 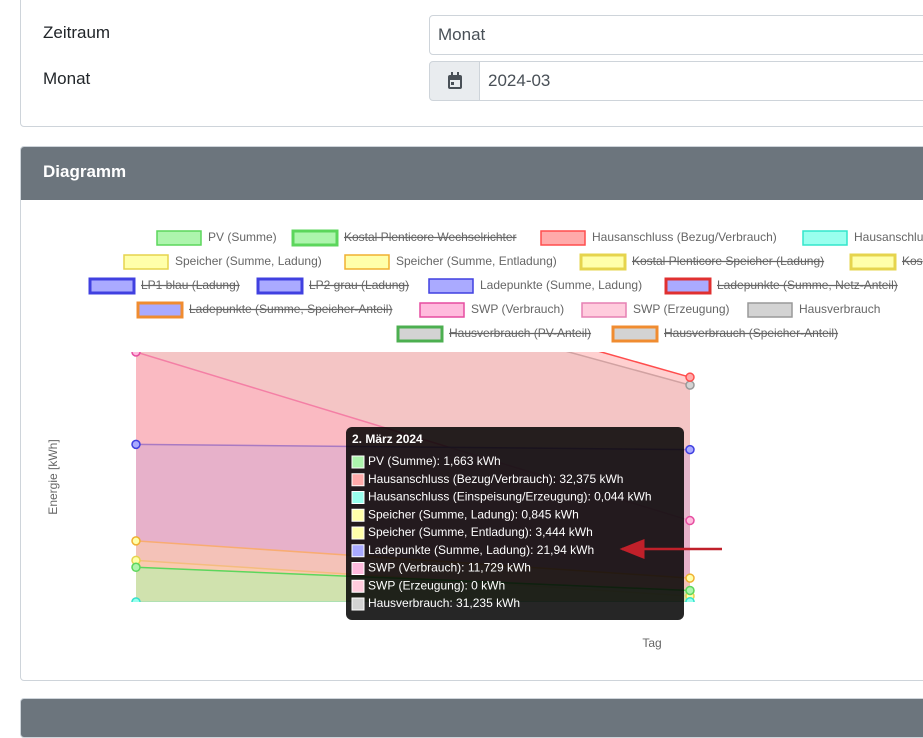 What do you see at coordinates (53, 476) in the screenshot?
I see `y-axis-title: Energie [kWh]` at bounding box center [53, 476].